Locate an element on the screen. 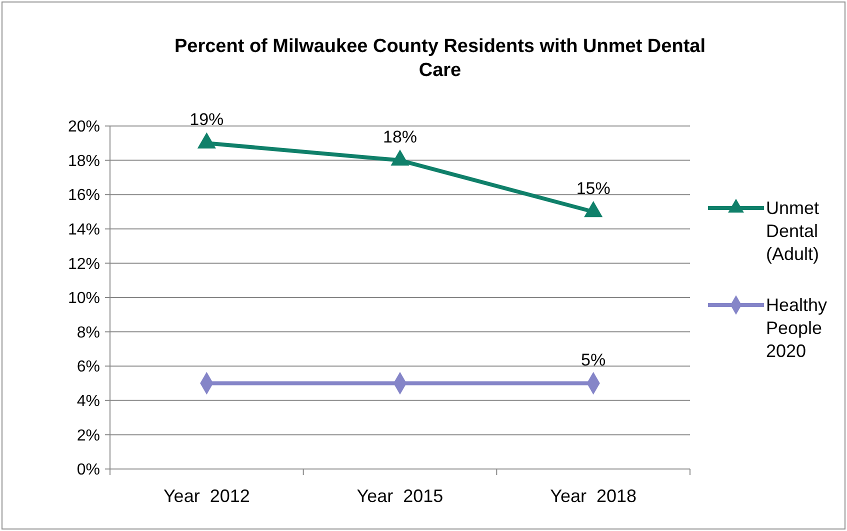  y-tick-label: 12% is located at coordinates (84, 264).